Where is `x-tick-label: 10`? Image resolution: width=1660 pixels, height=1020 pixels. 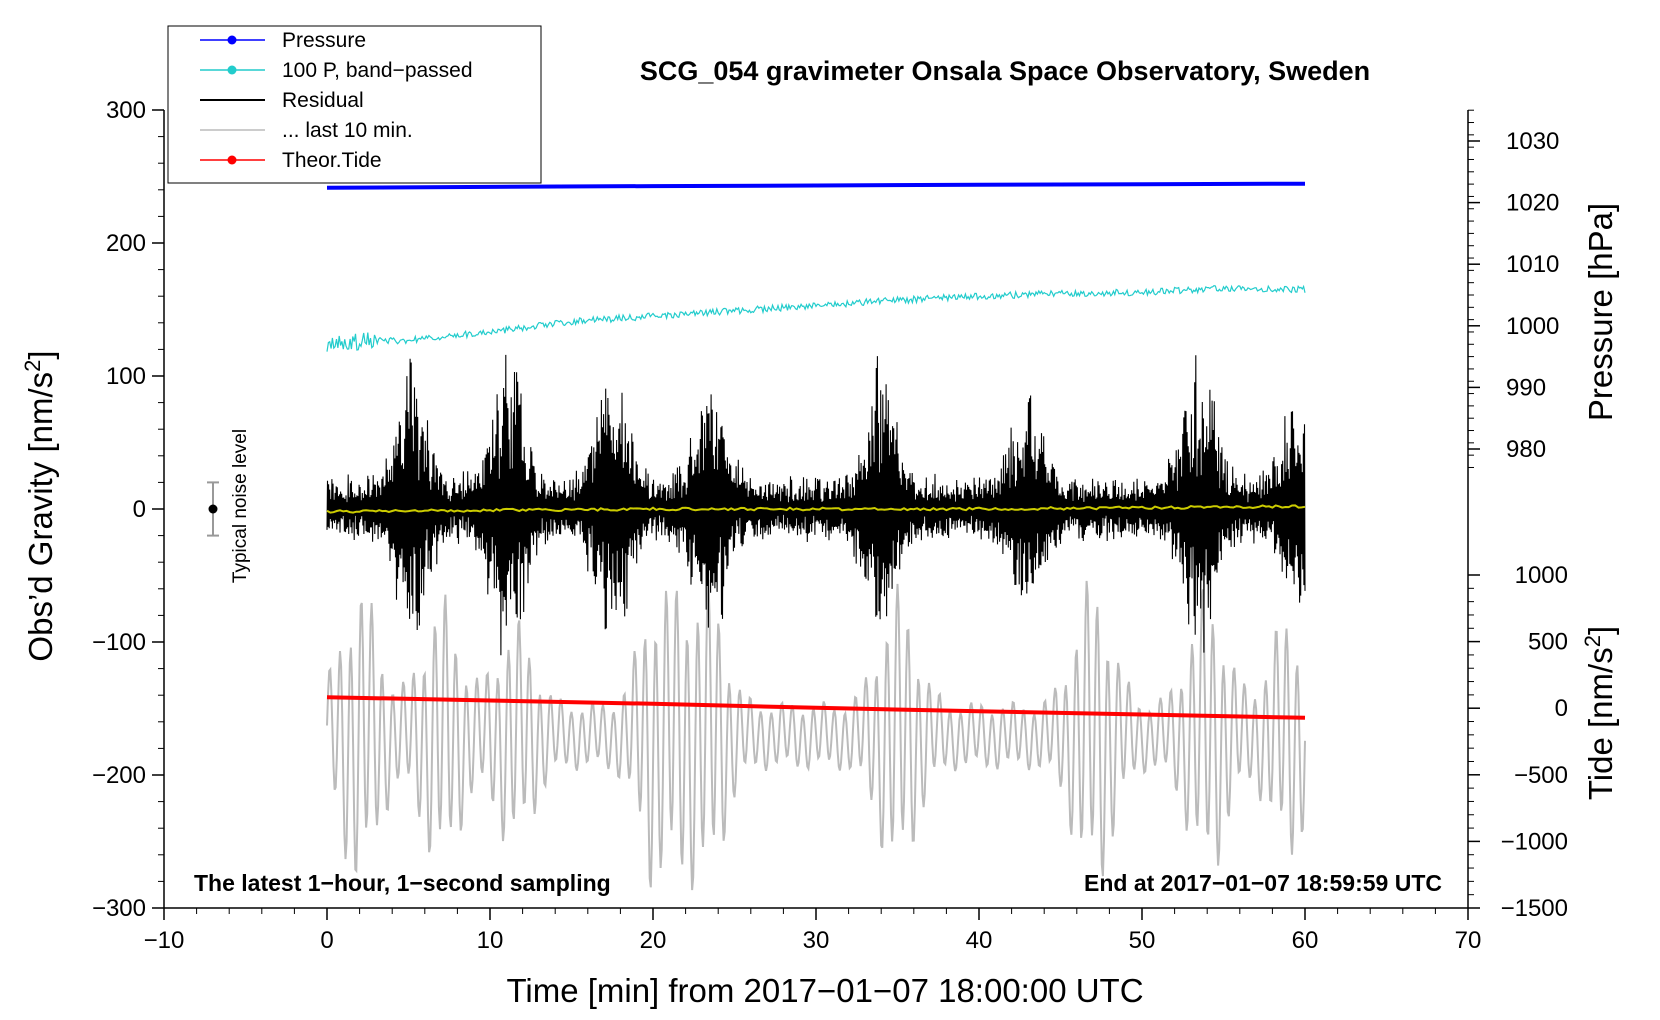
x-tick-label: 10 is located at coordinates (490, 940).